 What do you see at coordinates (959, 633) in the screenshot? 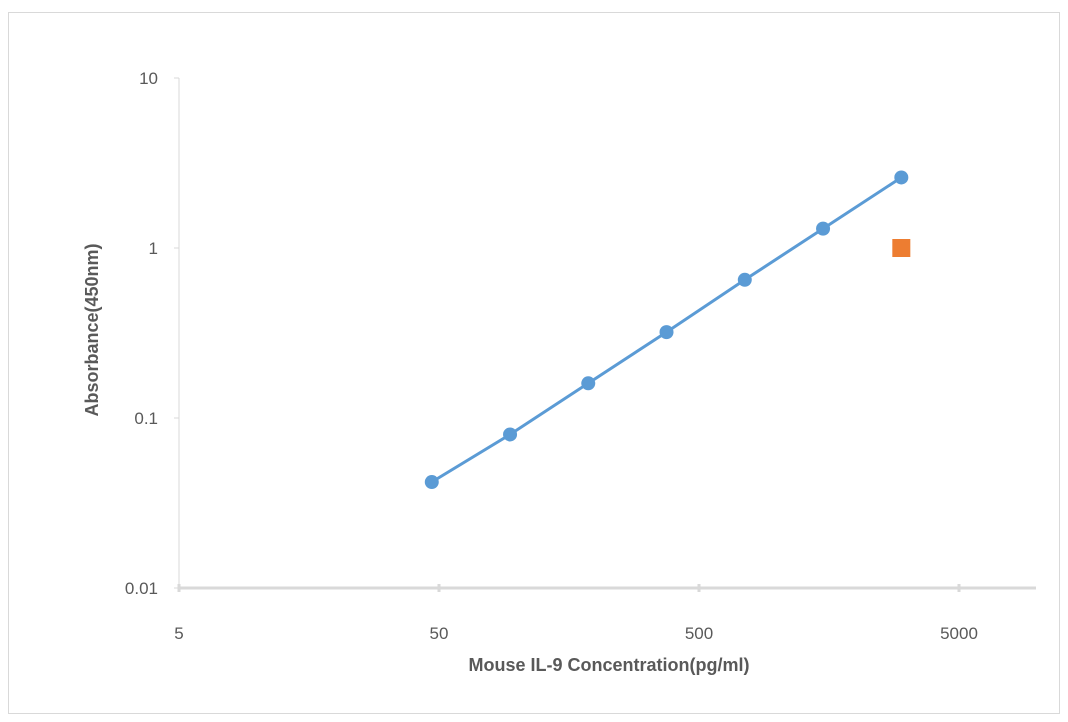
I see `x-tick-label: 5000` at bounding box center [959, 633].